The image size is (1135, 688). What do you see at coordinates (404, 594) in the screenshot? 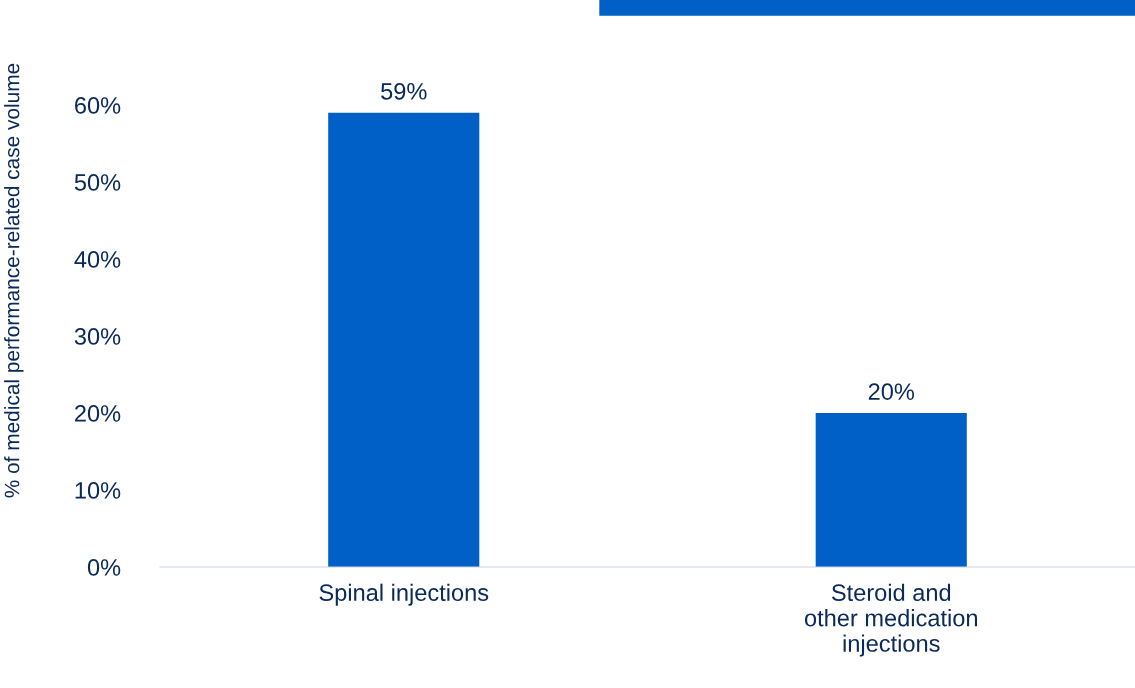
I see `x-tick-label: Spinal injections` at bounding box center [404, 594].